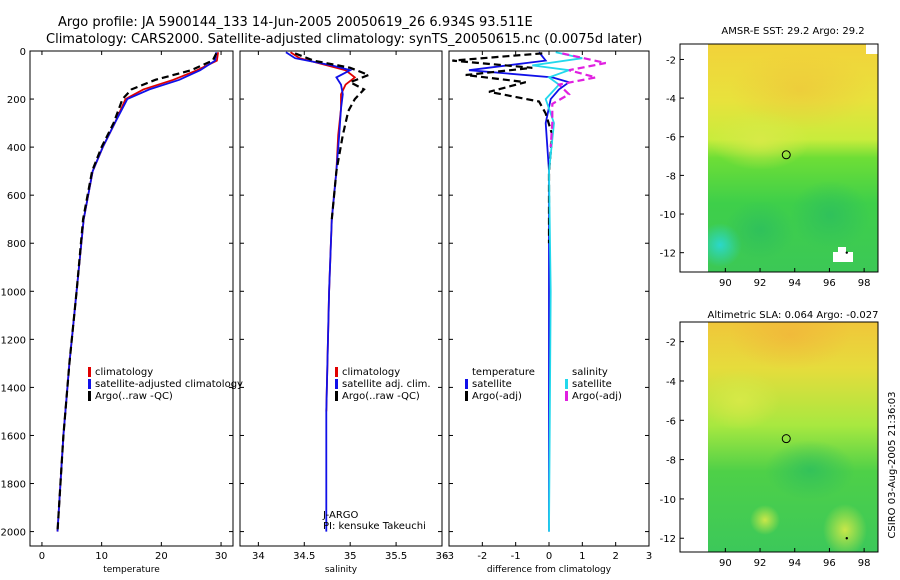 The image size is (900, 580). I want to click on temperature-series-argo-raw-qc-, so click(137, 292).